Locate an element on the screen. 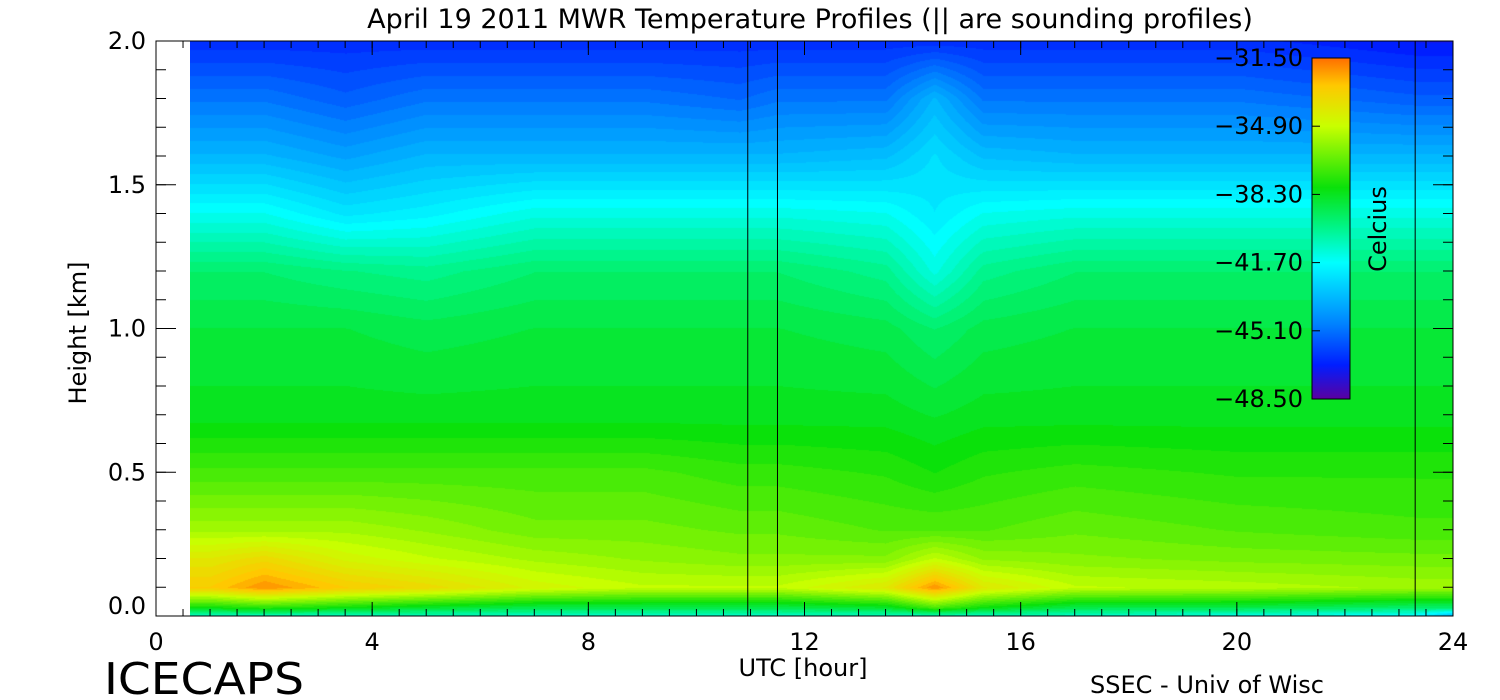  x-tick-label: 12 is located at coordinates (804, 642).